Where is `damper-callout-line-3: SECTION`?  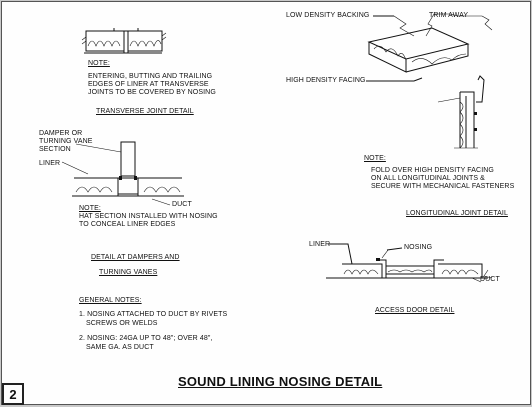
damper-callout-line-3: SECTION is located at coordinates (55, 149).